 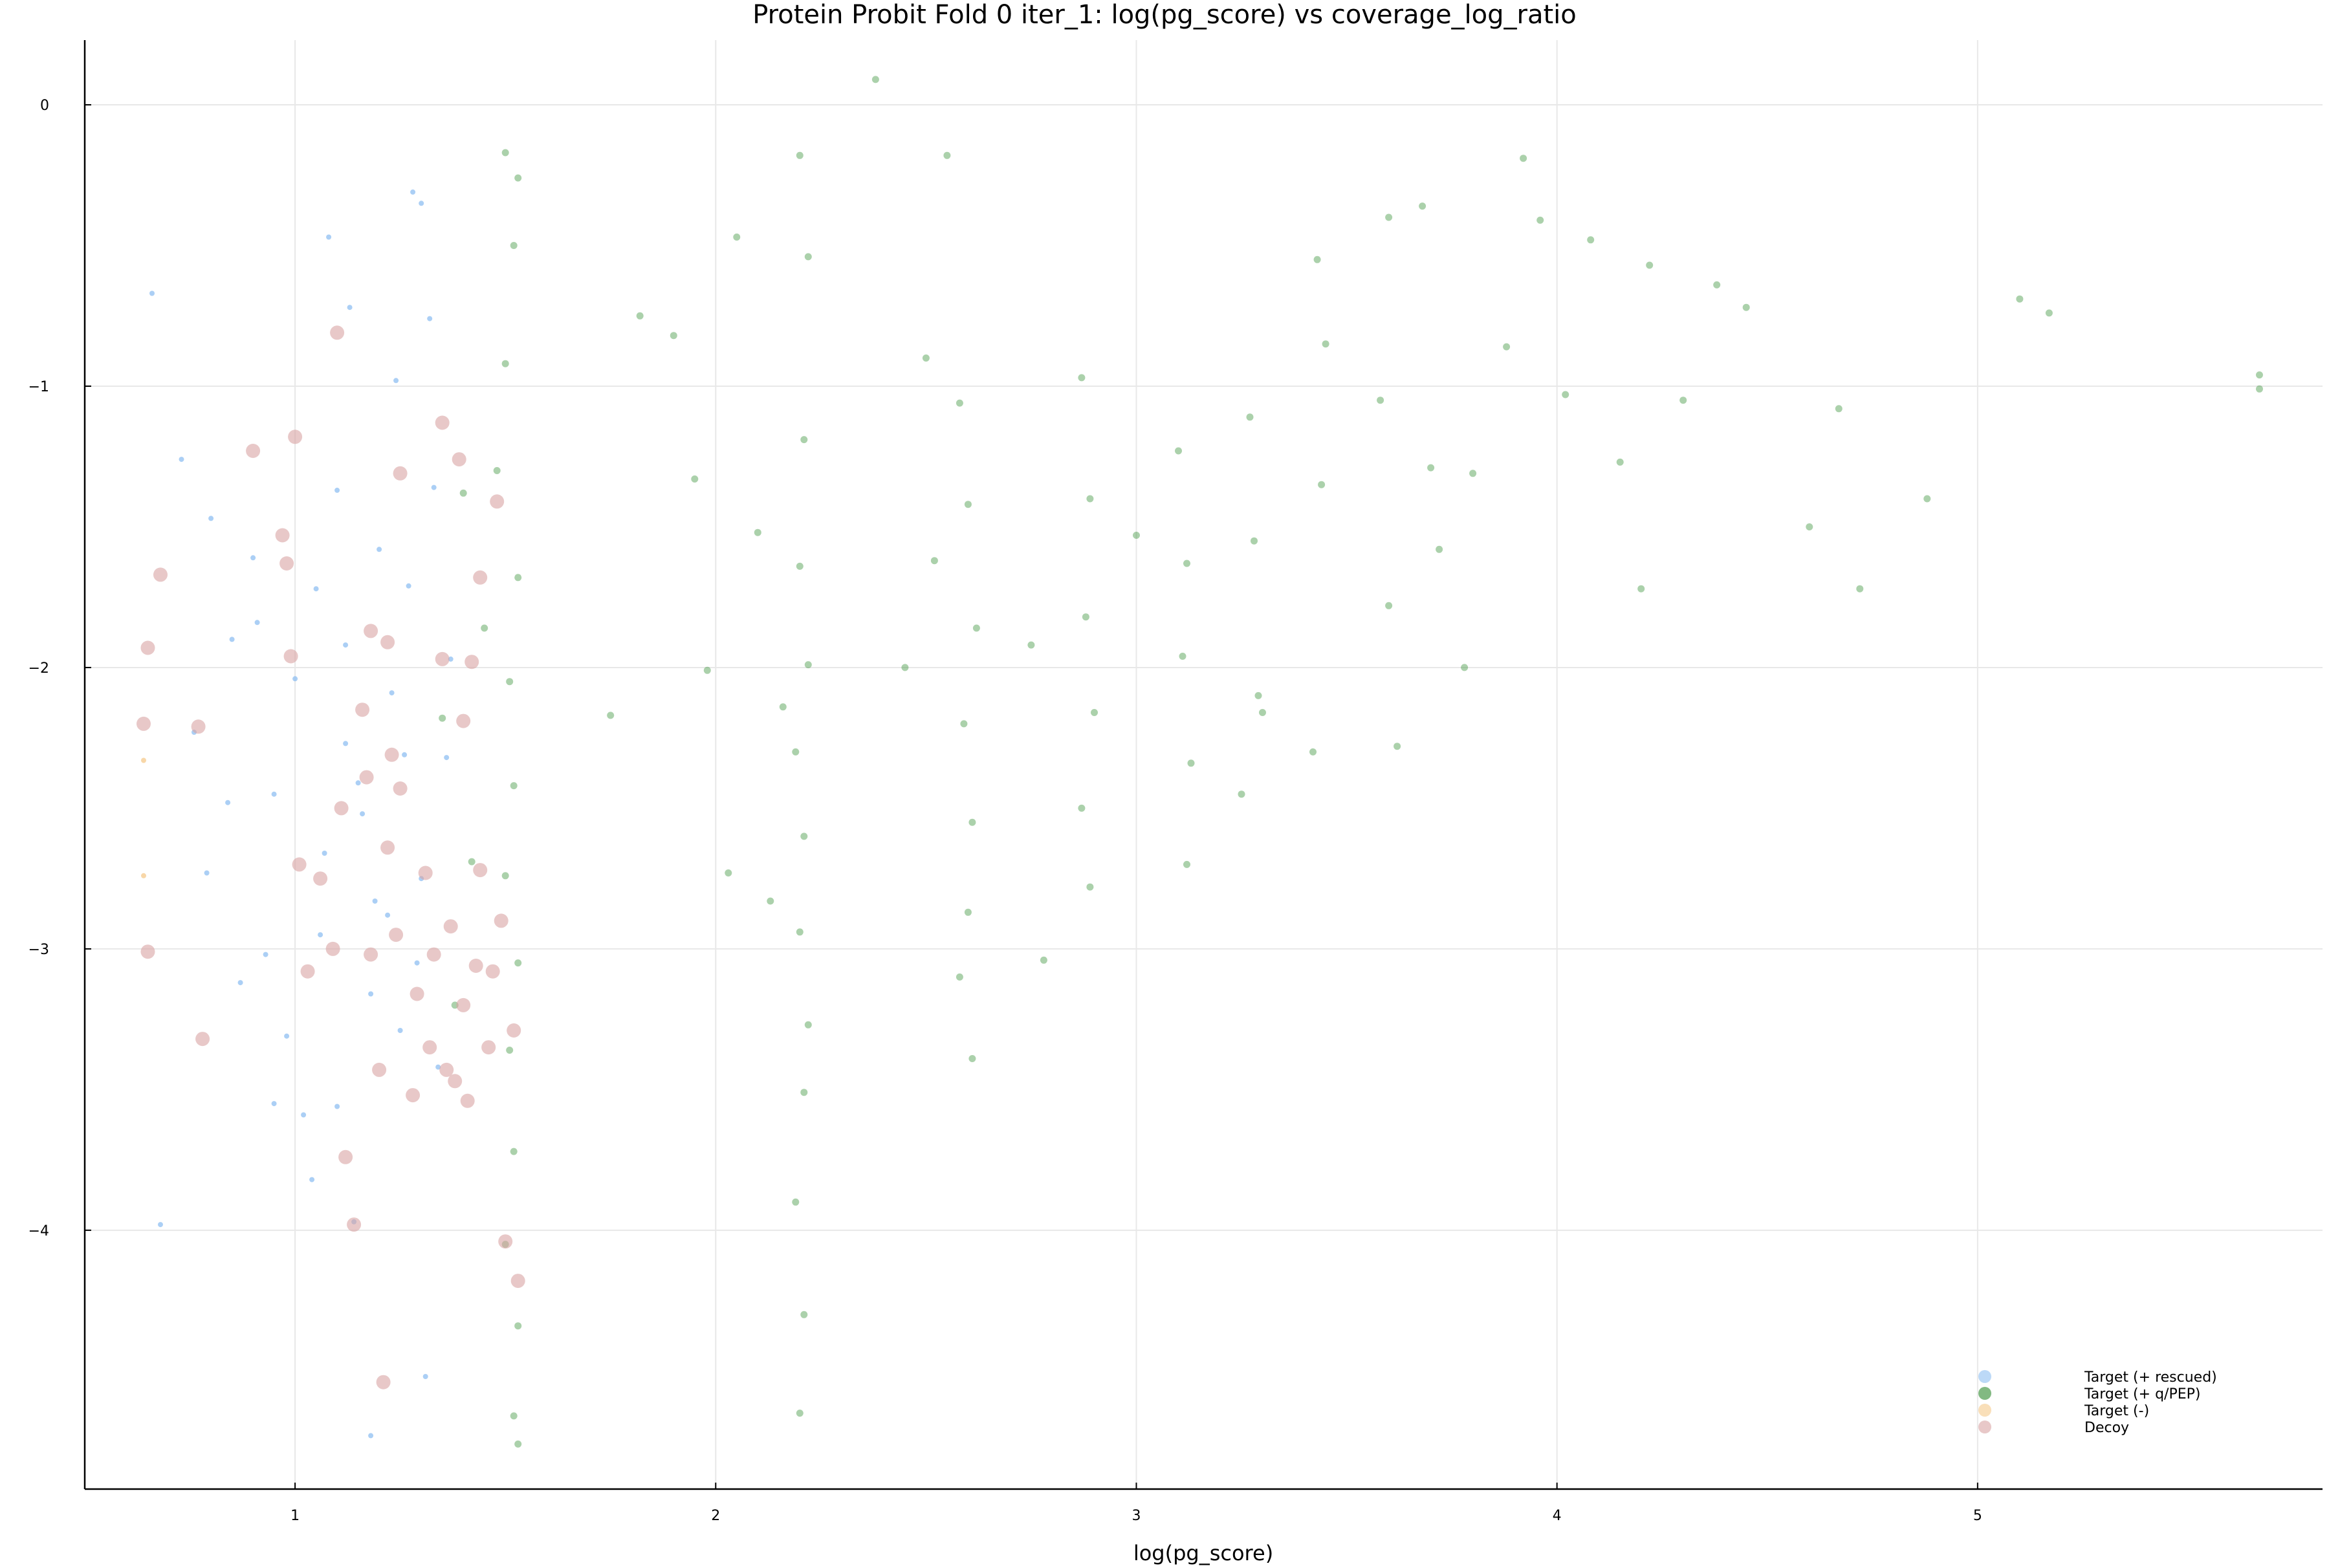 I want to click on x-axis-label: log(pg_score), so click(x=1203, y=1553).